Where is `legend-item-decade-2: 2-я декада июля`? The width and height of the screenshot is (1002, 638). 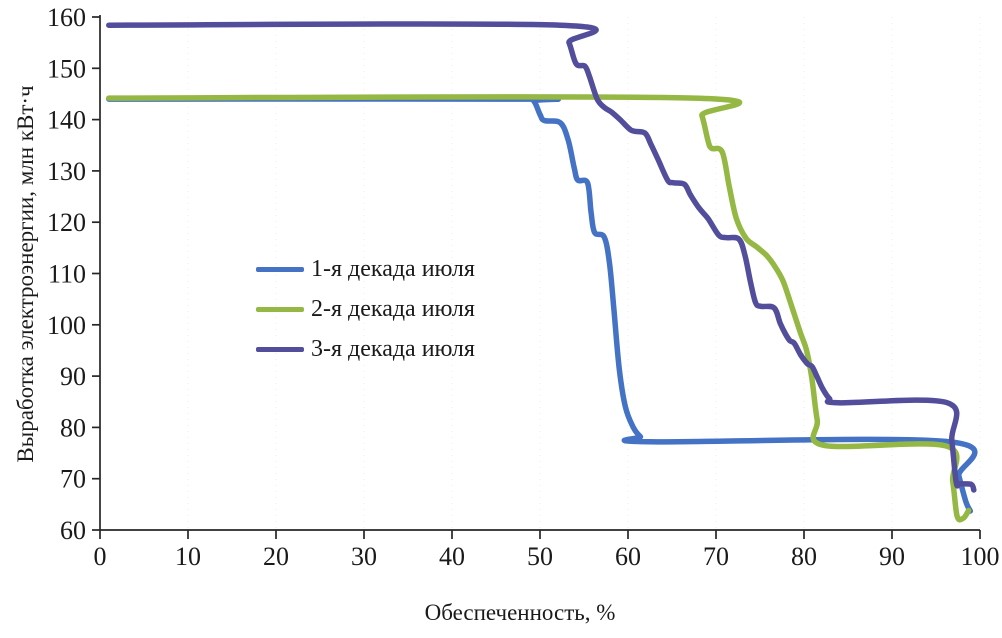 legend-item-decade-2: 2-я декада июля is located at coordinates (365, 309).